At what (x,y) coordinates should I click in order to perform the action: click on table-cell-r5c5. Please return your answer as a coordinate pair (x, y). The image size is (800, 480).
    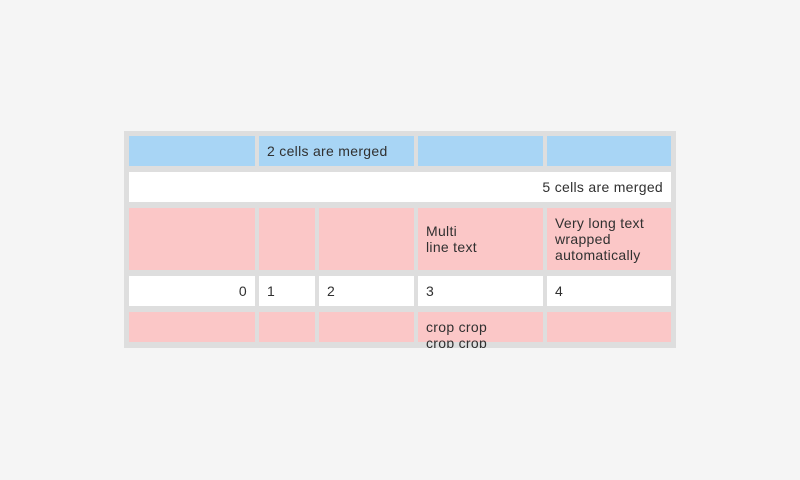
    Looking at the image, I should click on (609, 327).